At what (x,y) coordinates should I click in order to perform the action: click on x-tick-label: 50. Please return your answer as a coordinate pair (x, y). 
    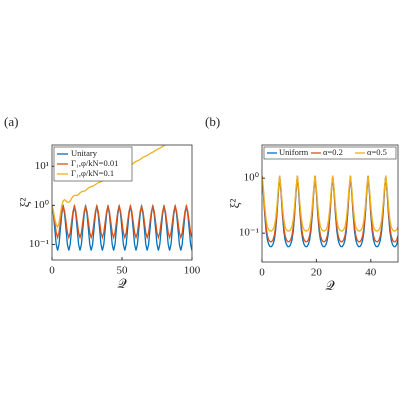
    Looking at the image, I should click on (123, 271).